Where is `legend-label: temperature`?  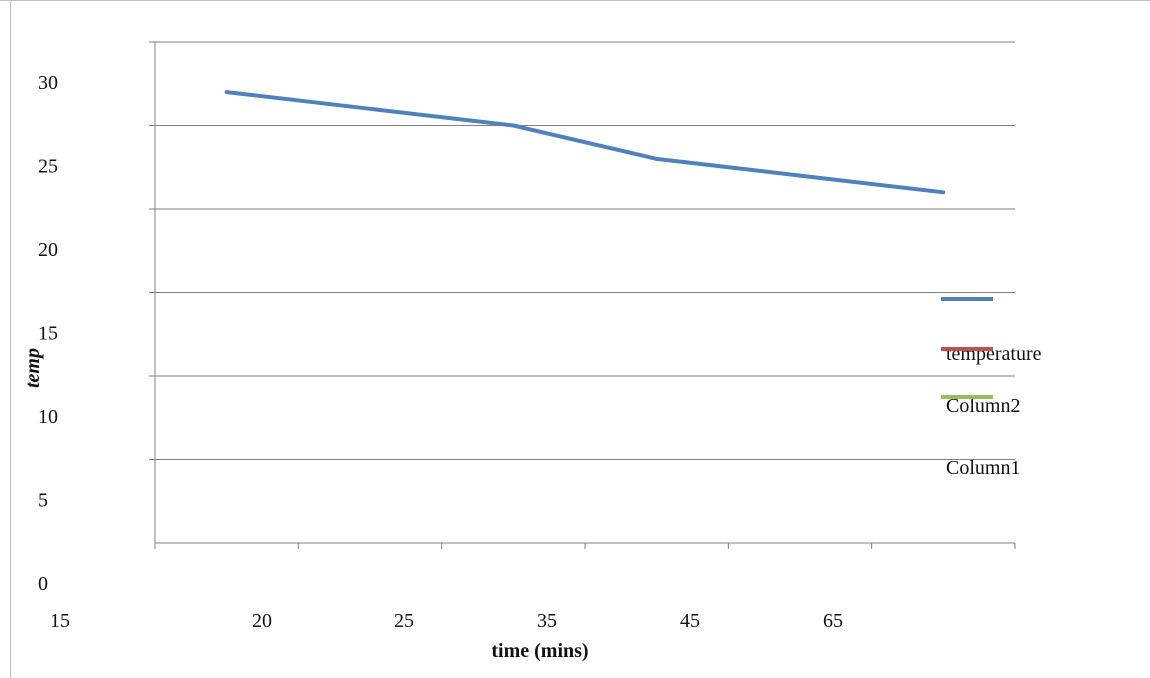 legend-label: temperature is located at coordinates (994, 354).